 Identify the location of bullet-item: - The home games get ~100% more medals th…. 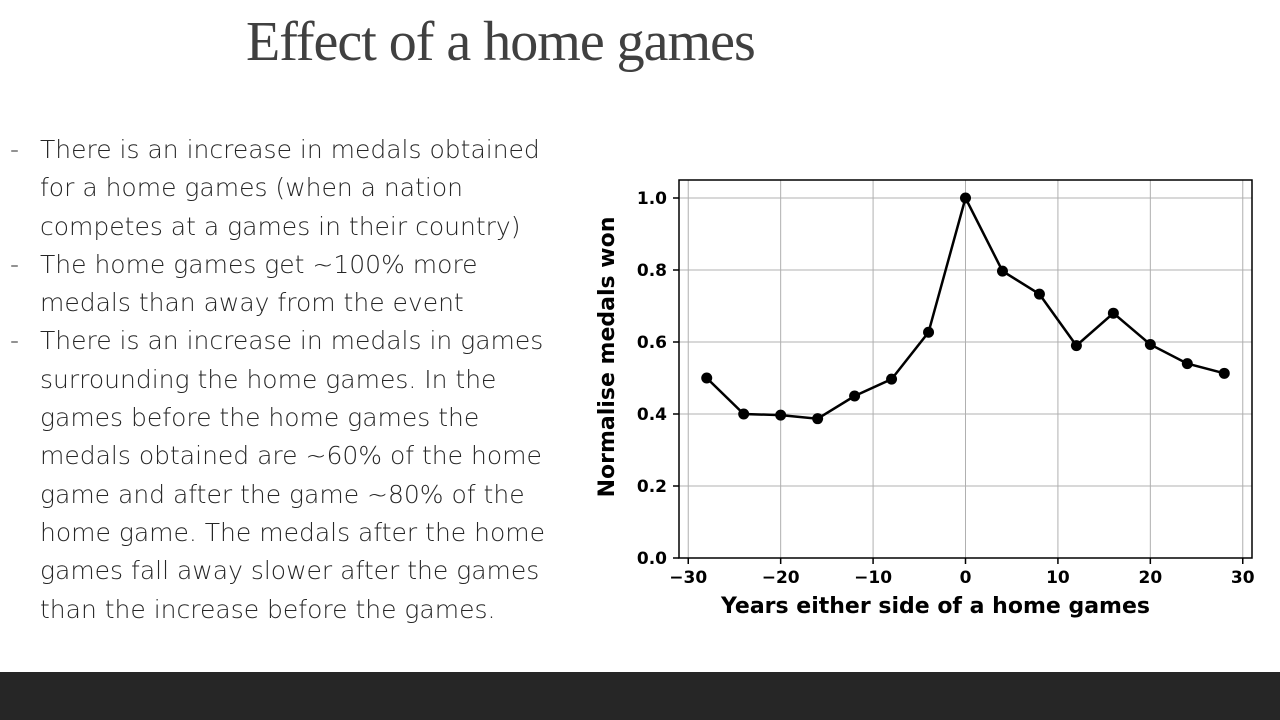
(290, 284).